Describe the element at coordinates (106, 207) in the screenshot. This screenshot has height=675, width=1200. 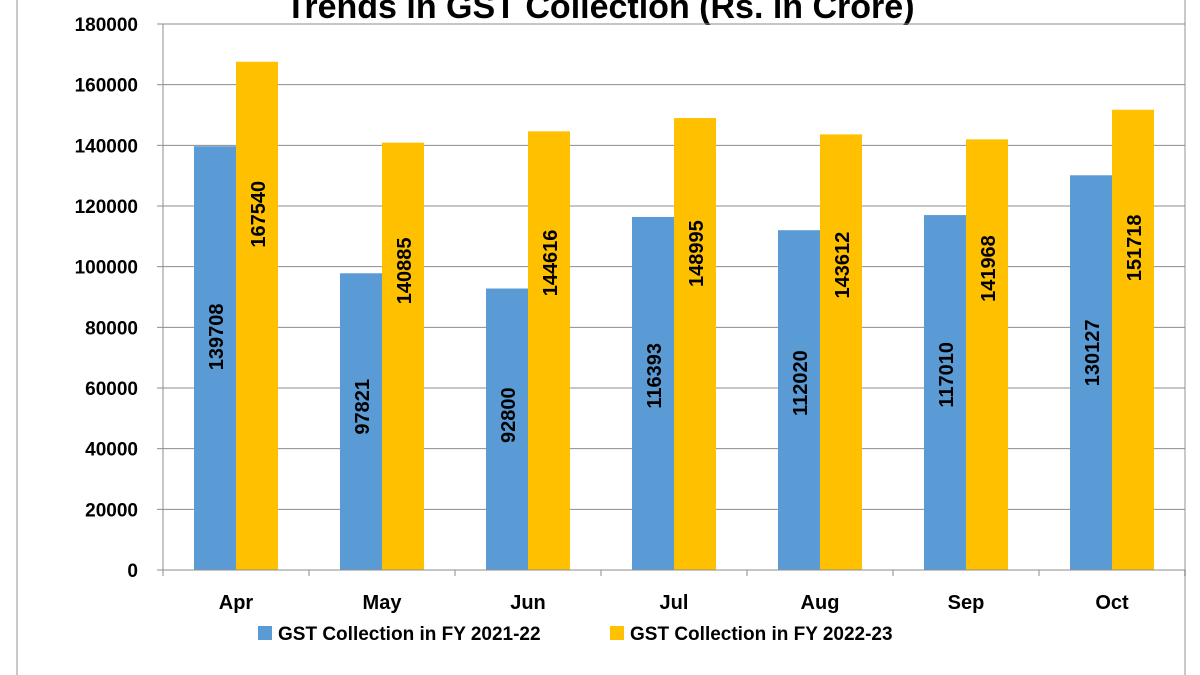
I see `y-tick-label: 120000` at that location.